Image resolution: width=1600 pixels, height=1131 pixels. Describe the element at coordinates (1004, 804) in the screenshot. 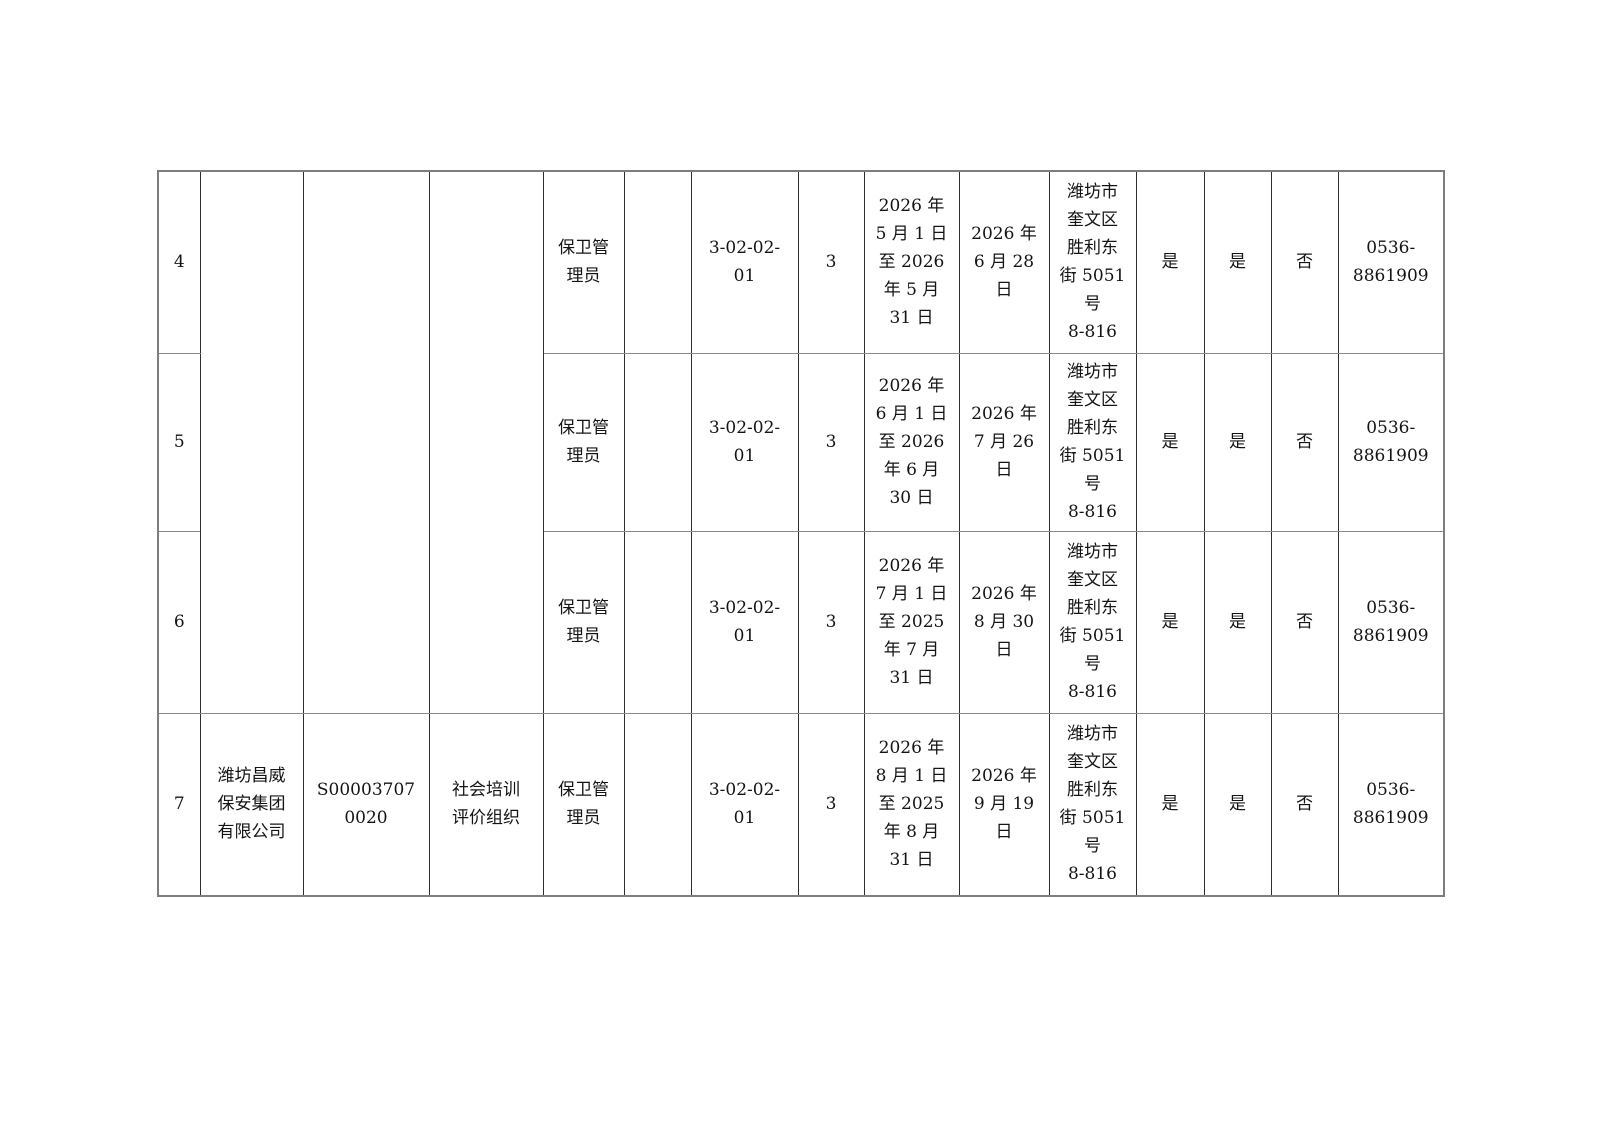

I see `cell-exam-date: 2026 年 9 月 19 日` at that location.